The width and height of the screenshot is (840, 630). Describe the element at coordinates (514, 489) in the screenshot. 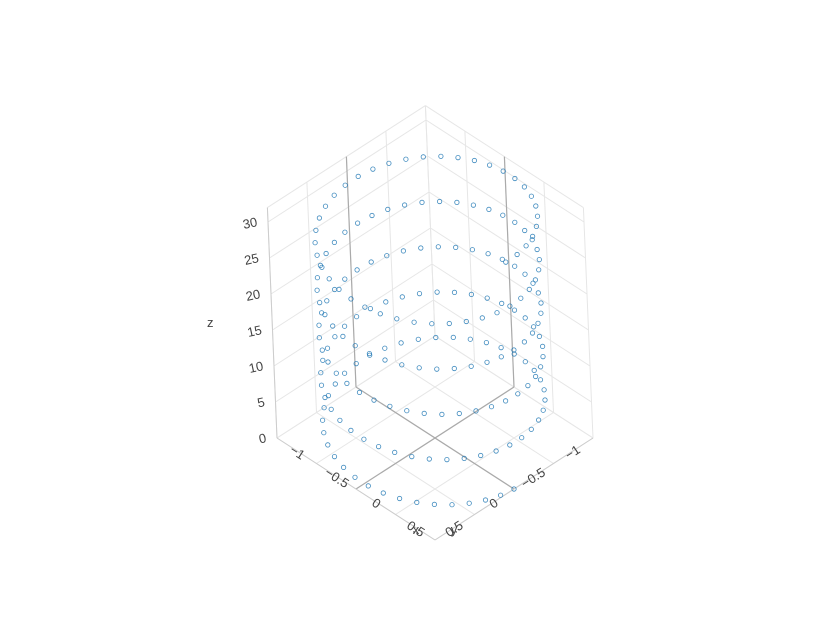

I see `y-axis-line` at that location.